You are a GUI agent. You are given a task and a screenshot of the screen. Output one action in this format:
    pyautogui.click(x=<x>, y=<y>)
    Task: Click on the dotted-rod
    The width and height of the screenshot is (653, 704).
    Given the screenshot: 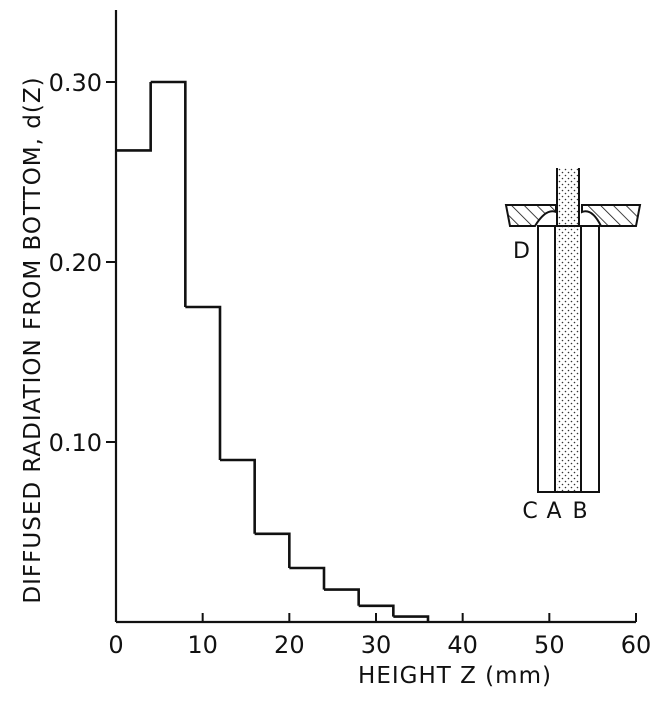 What is the action you would take?
    pyautogui.click(x=568, y=330)
    